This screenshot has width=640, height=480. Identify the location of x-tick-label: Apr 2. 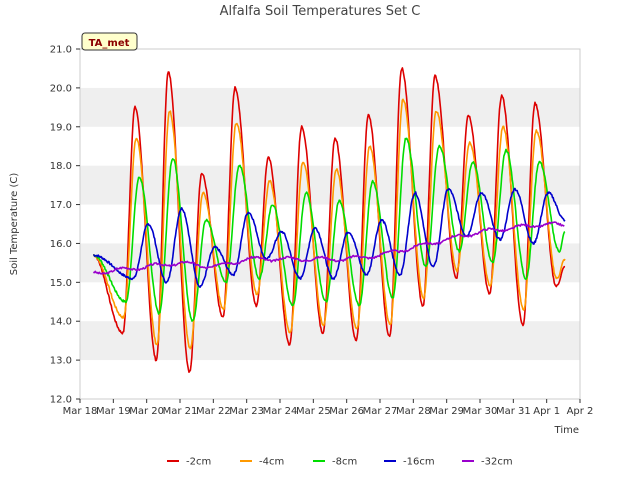
(580, 411).